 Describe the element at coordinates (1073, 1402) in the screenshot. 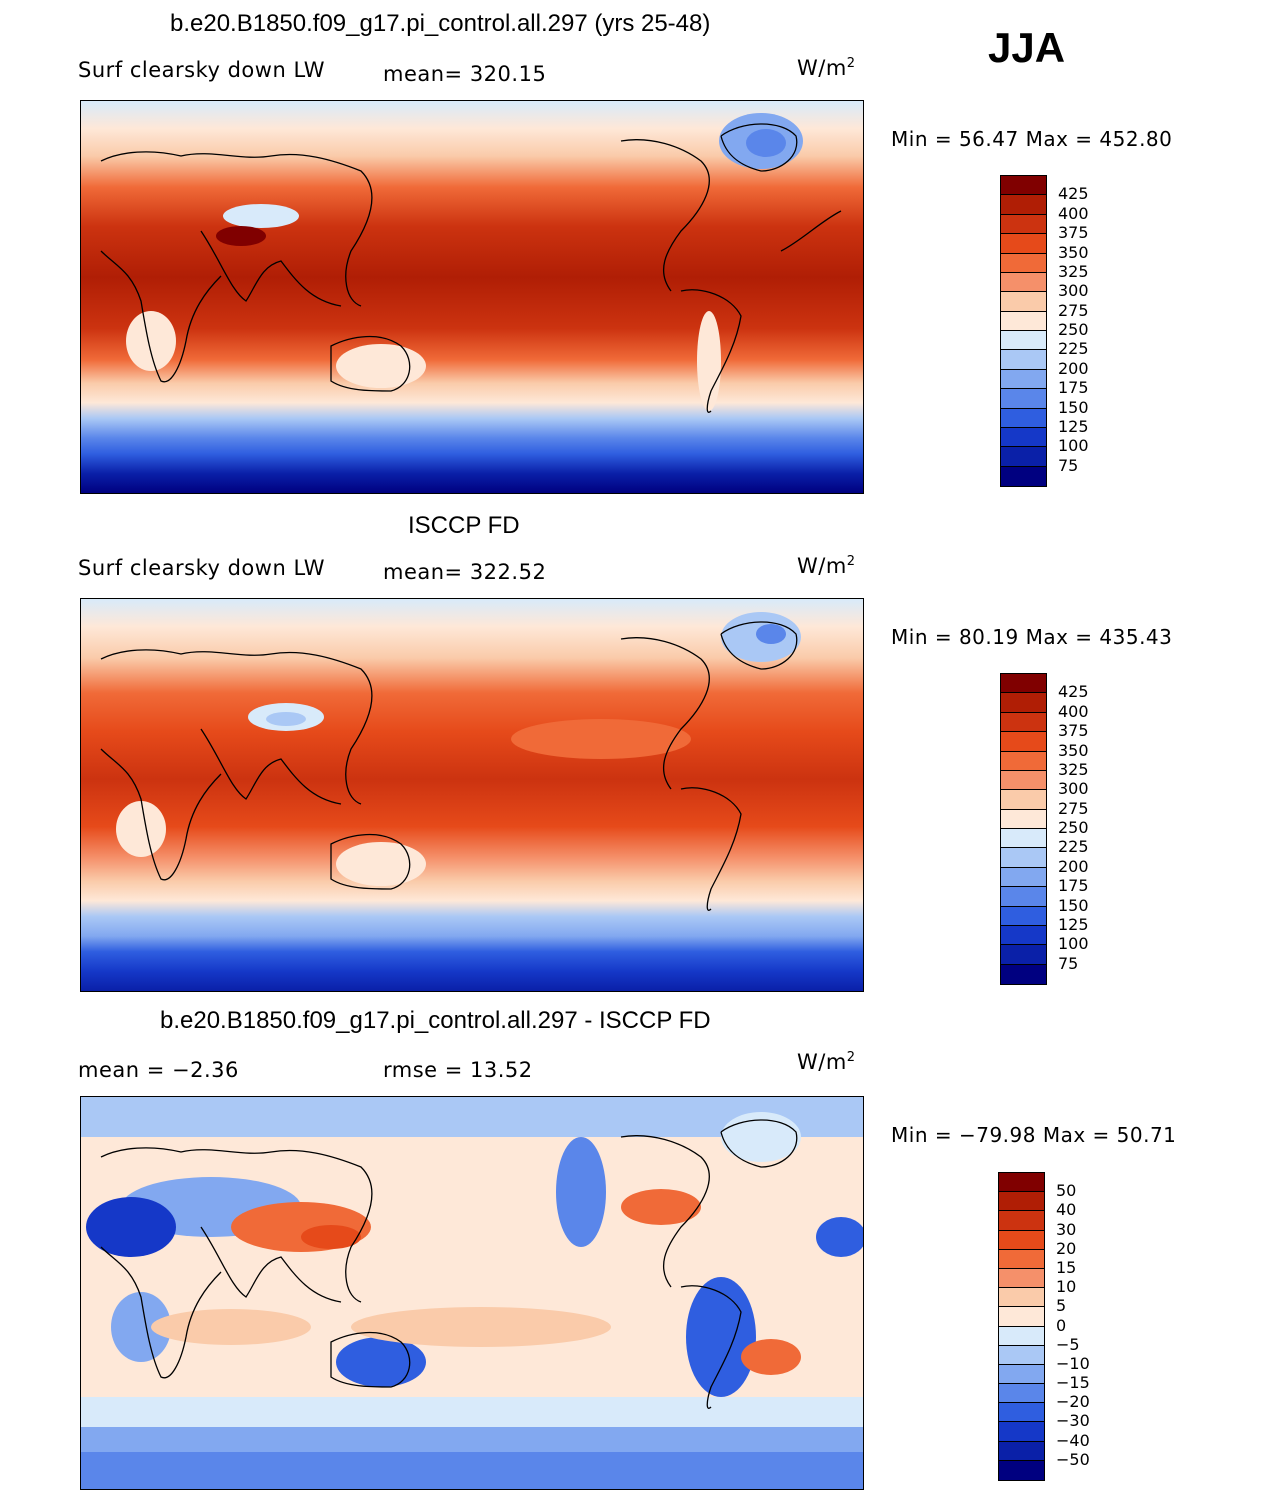

I see `colorbar-tick-label: −20` at that location.